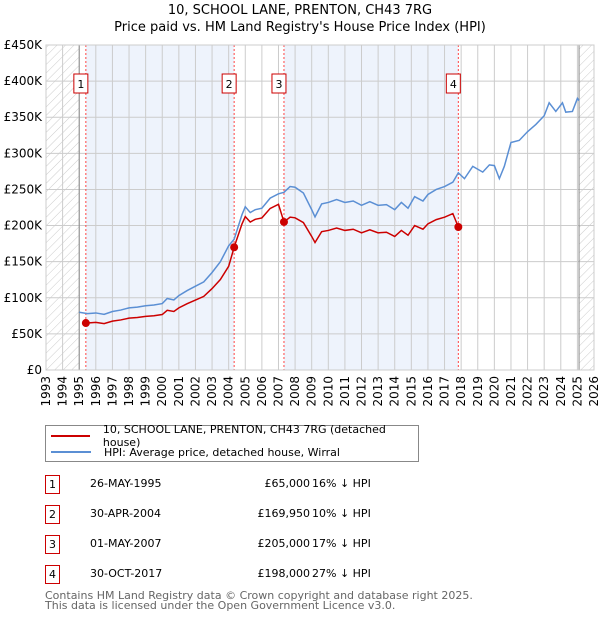  I want to click on x-tick-label: 2017, so click(445, 391).